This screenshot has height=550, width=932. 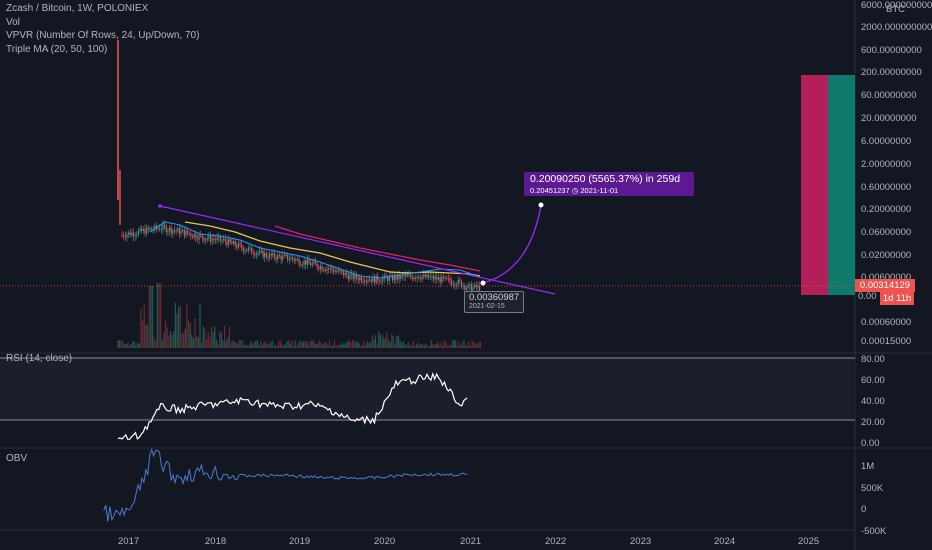 I want to click on descending-trendline, so click(x=357, y=250).